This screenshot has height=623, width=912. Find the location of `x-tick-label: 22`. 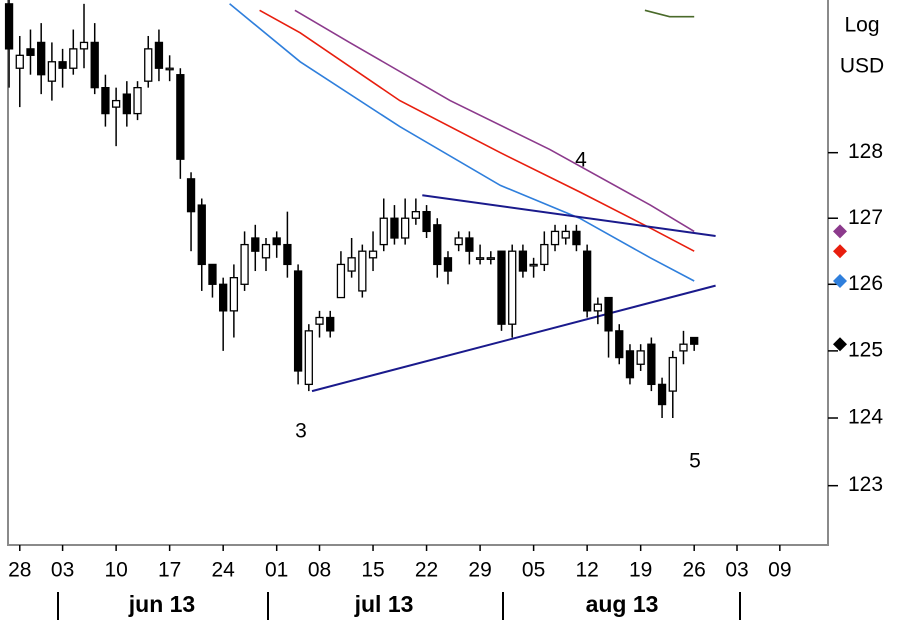

x-tick-label: 22 is located at coordinates (426, 570).